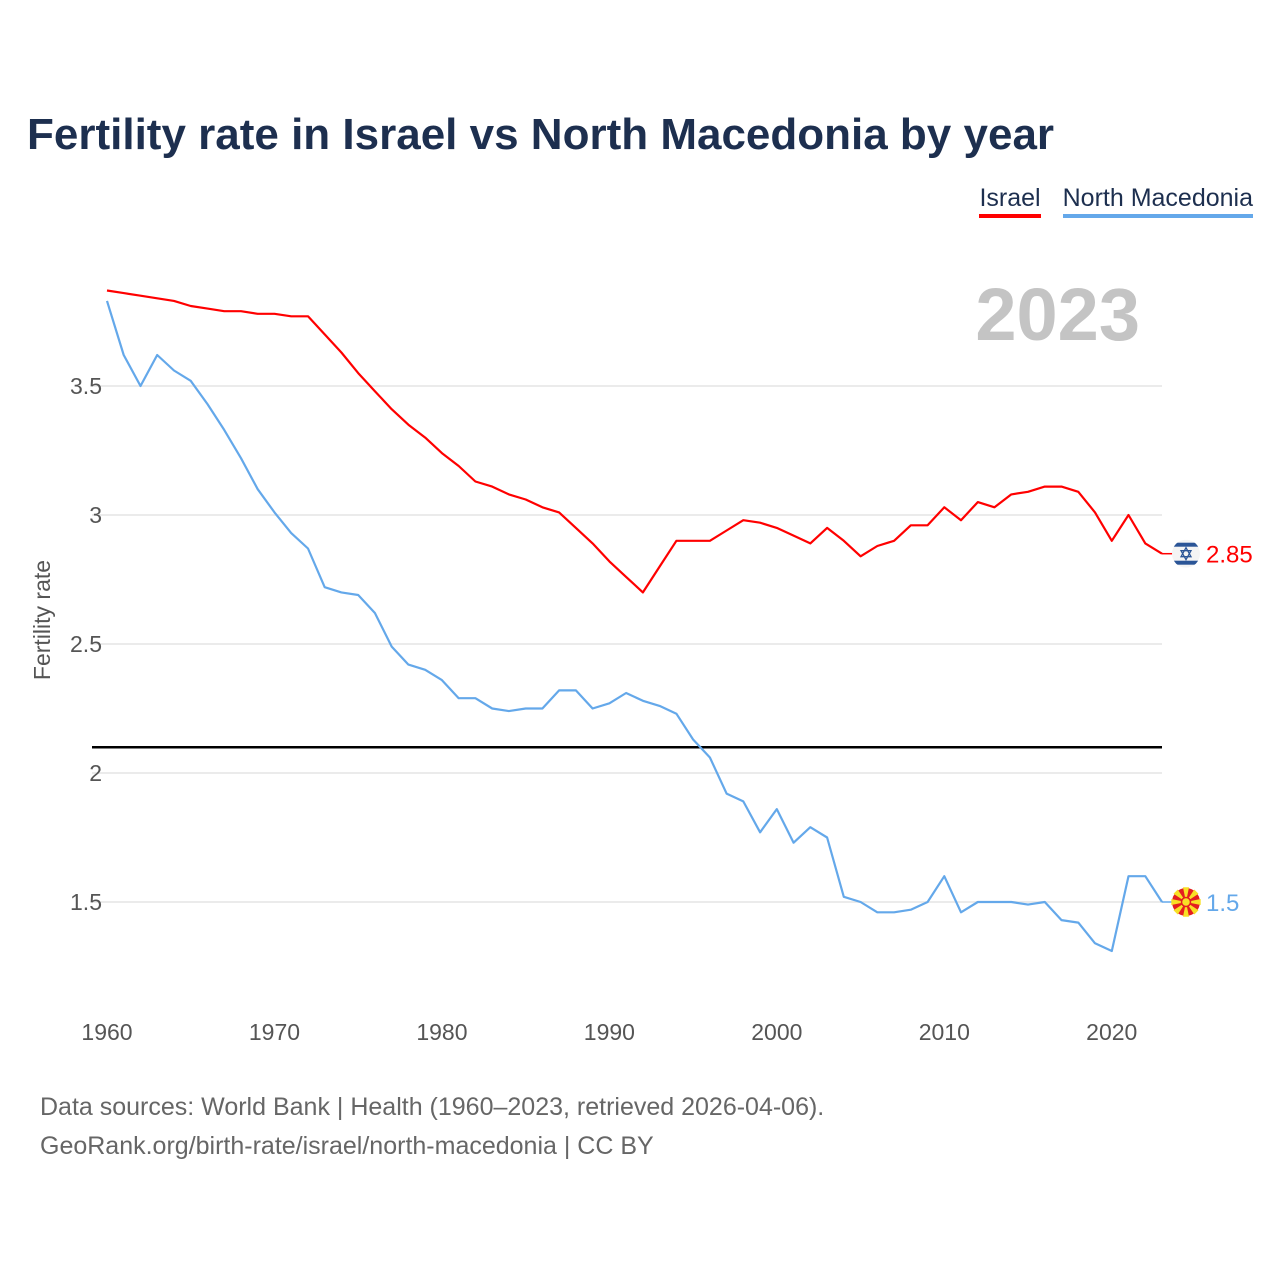  I want to click on y-tick-label: 3, so click(95, 515).